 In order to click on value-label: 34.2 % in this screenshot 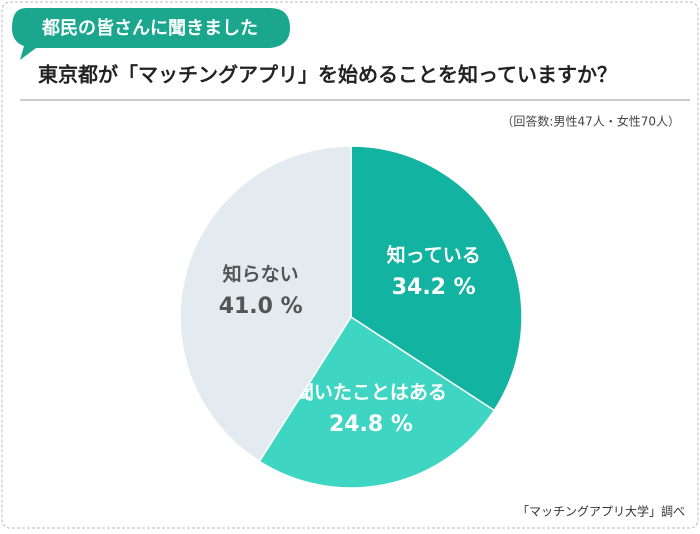, I will do `click(434, 287)`.